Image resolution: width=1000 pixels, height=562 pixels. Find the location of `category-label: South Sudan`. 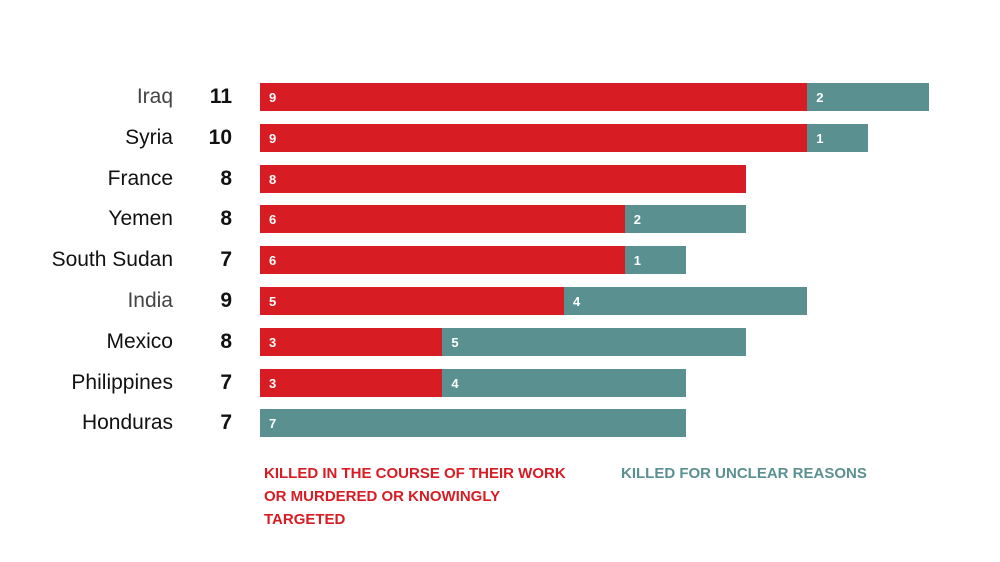

category-label: South Sudan is located at coordinates (112, 260).